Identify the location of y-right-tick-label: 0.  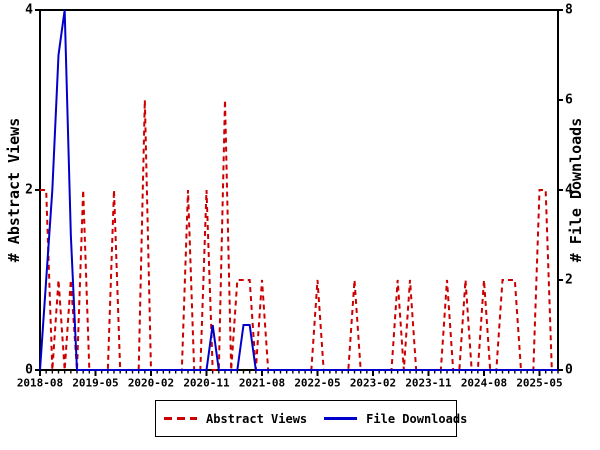
(569, 370).